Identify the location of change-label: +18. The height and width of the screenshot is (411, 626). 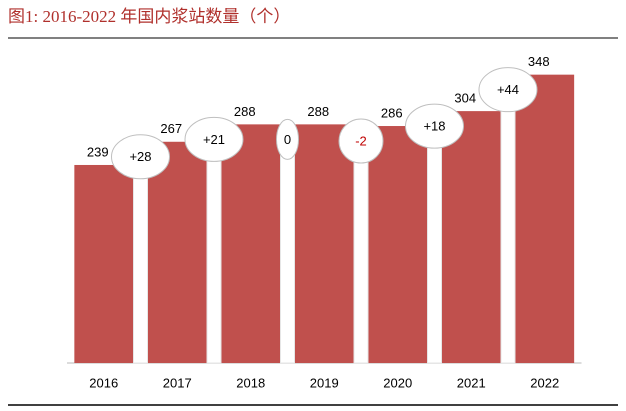
(434, 126).